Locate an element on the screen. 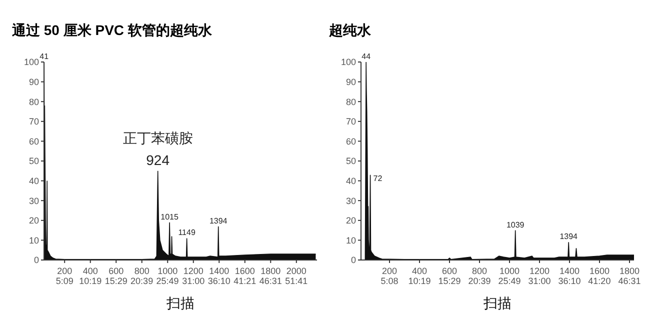 This screenshot has height=320, width=650. chart-title: 超纯水 is located at coordinates (350, 30).